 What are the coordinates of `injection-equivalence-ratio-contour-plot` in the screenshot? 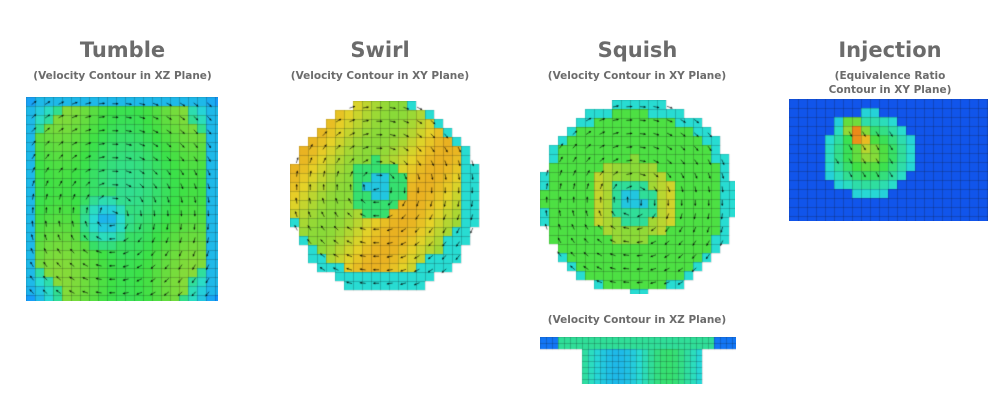 It's located at (888, 160).